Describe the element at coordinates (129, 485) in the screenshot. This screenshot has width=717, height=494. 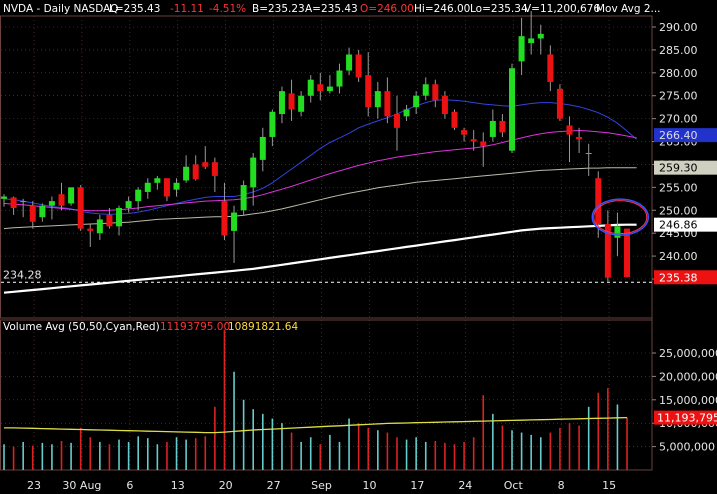
I see `date-tick-label: 6` at that location.